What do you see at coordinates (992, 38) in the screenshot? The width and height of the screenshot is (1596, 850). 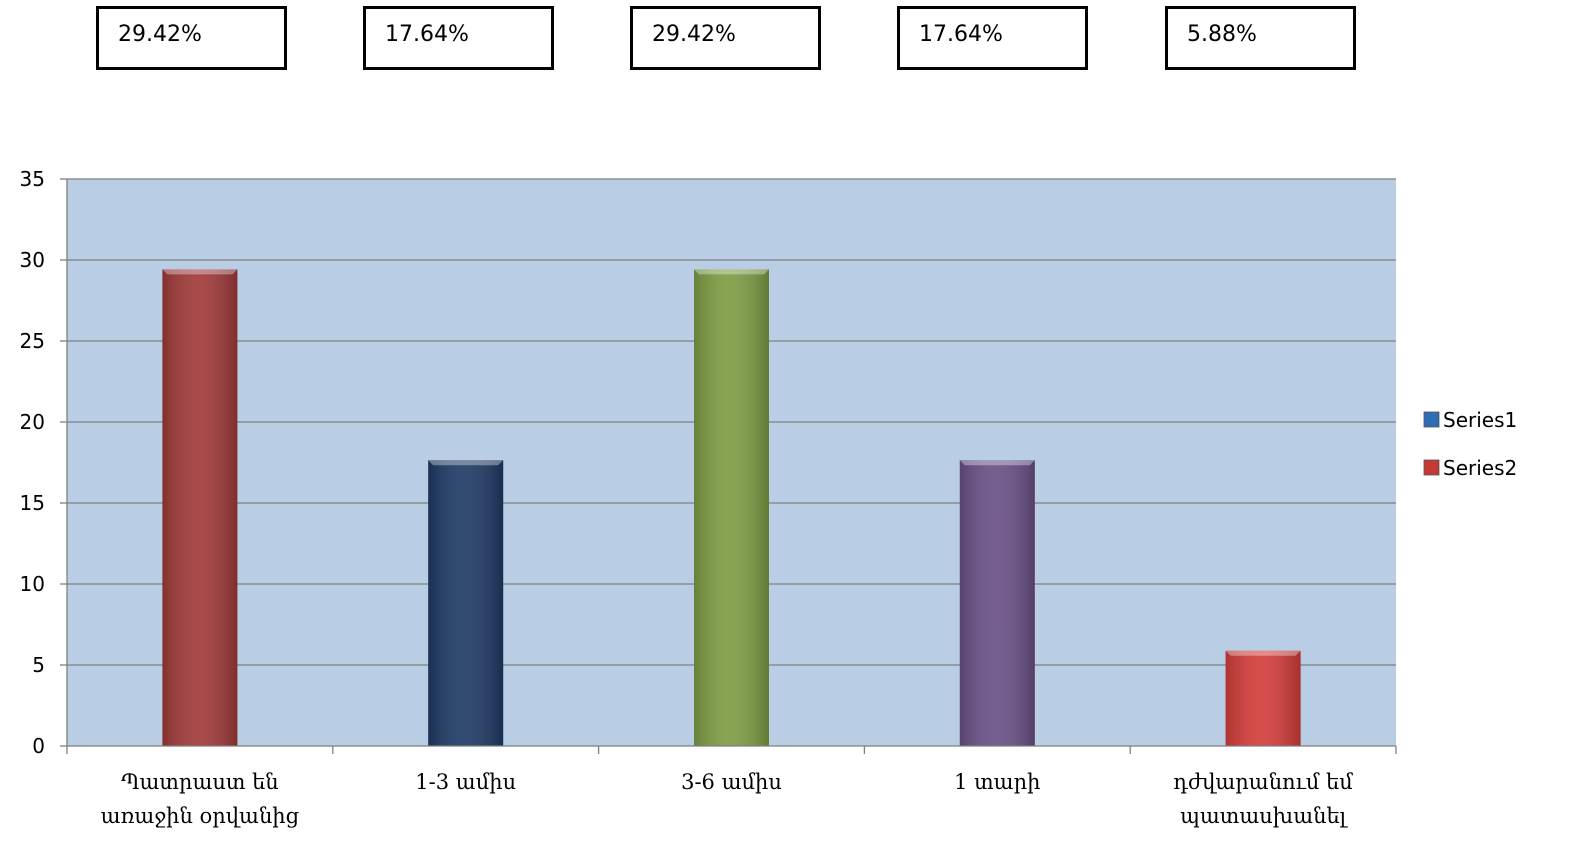 I see `percent-box-4: 17.64%` at bounding box center [992, 38].